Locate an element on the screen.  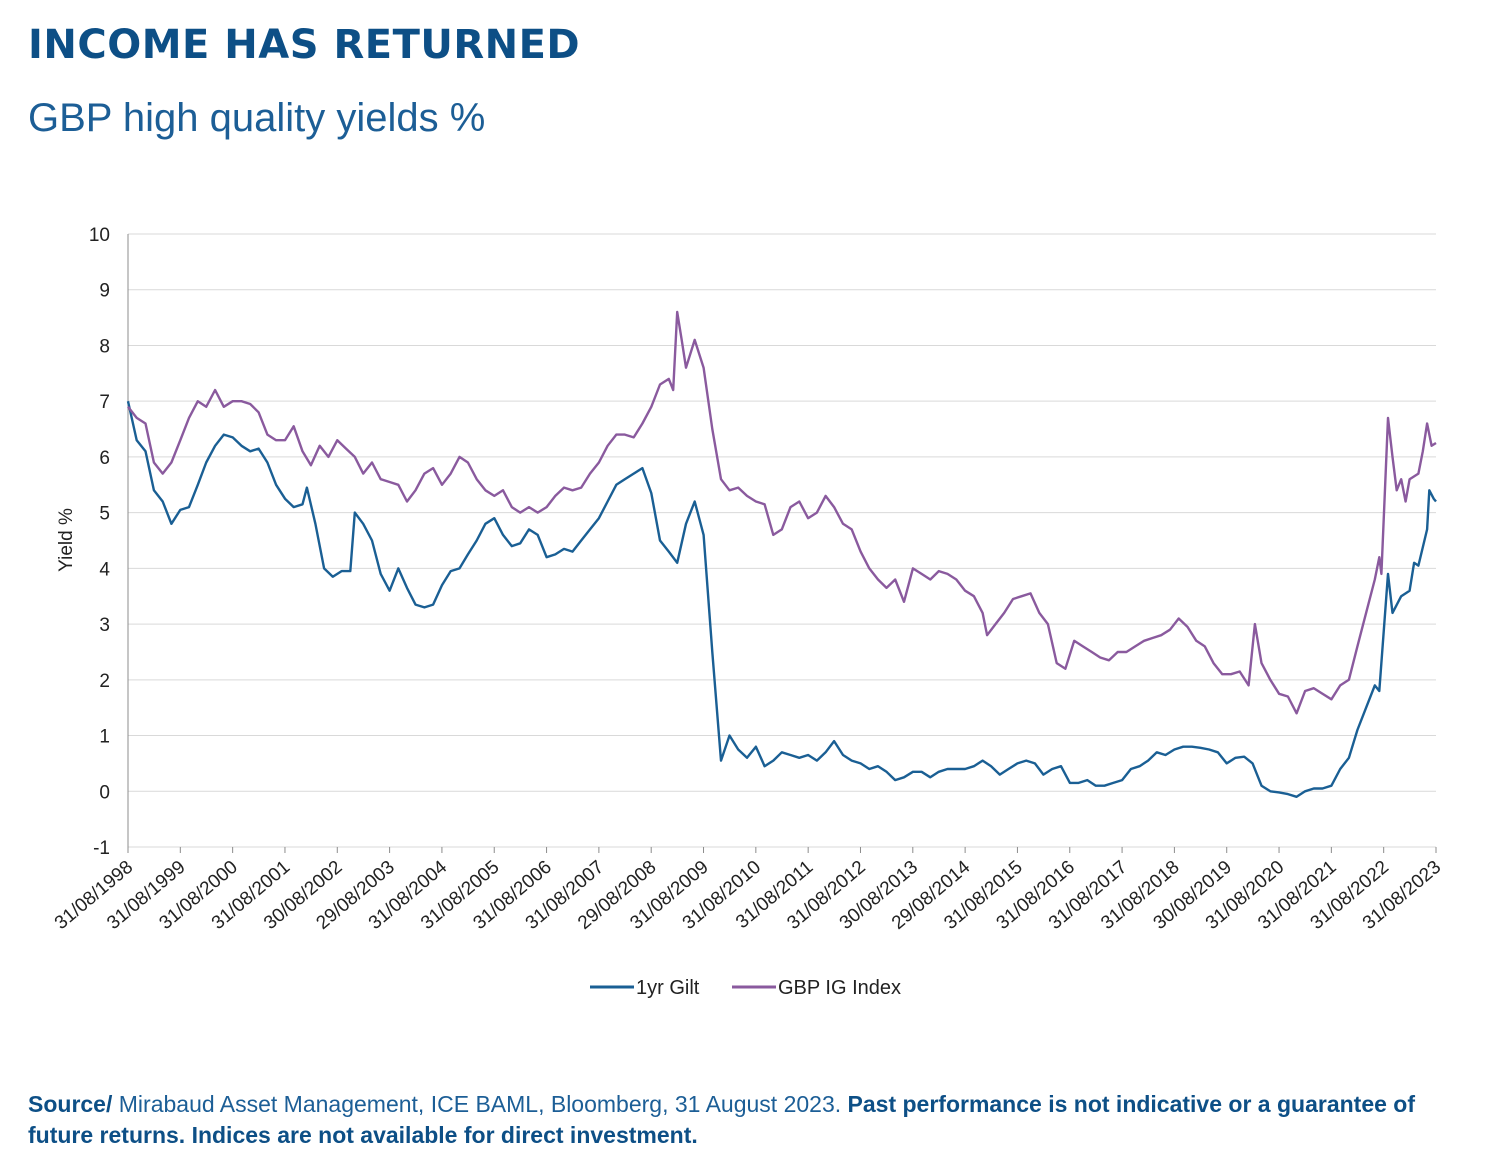
y-tick-label: 8 is located at coordinates (104, 346).